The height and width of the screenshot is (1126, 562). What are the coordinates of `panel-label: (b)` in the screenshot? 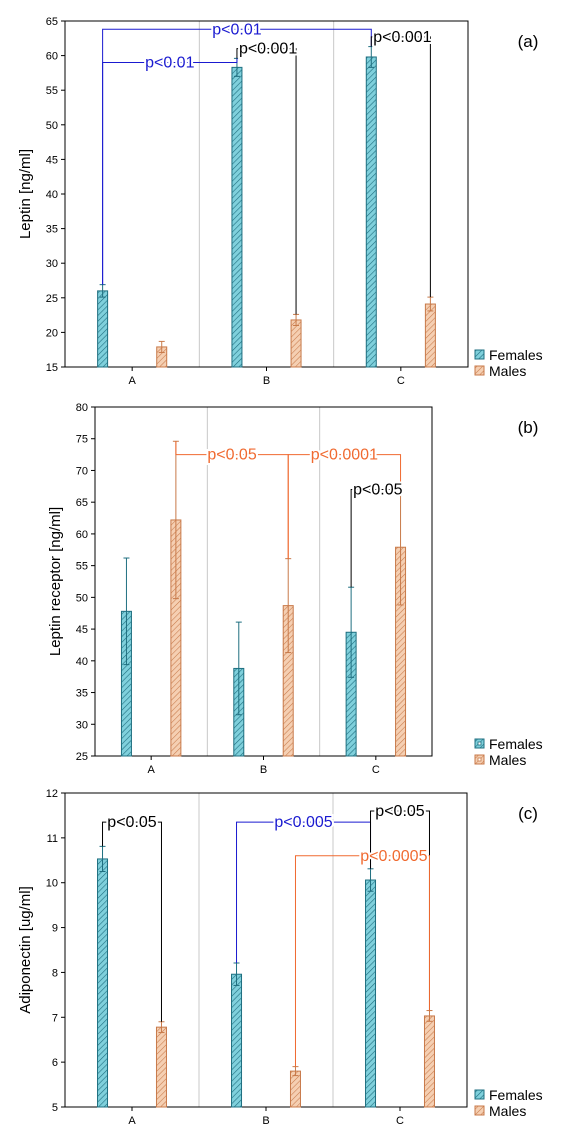 It's located at (528, 427).